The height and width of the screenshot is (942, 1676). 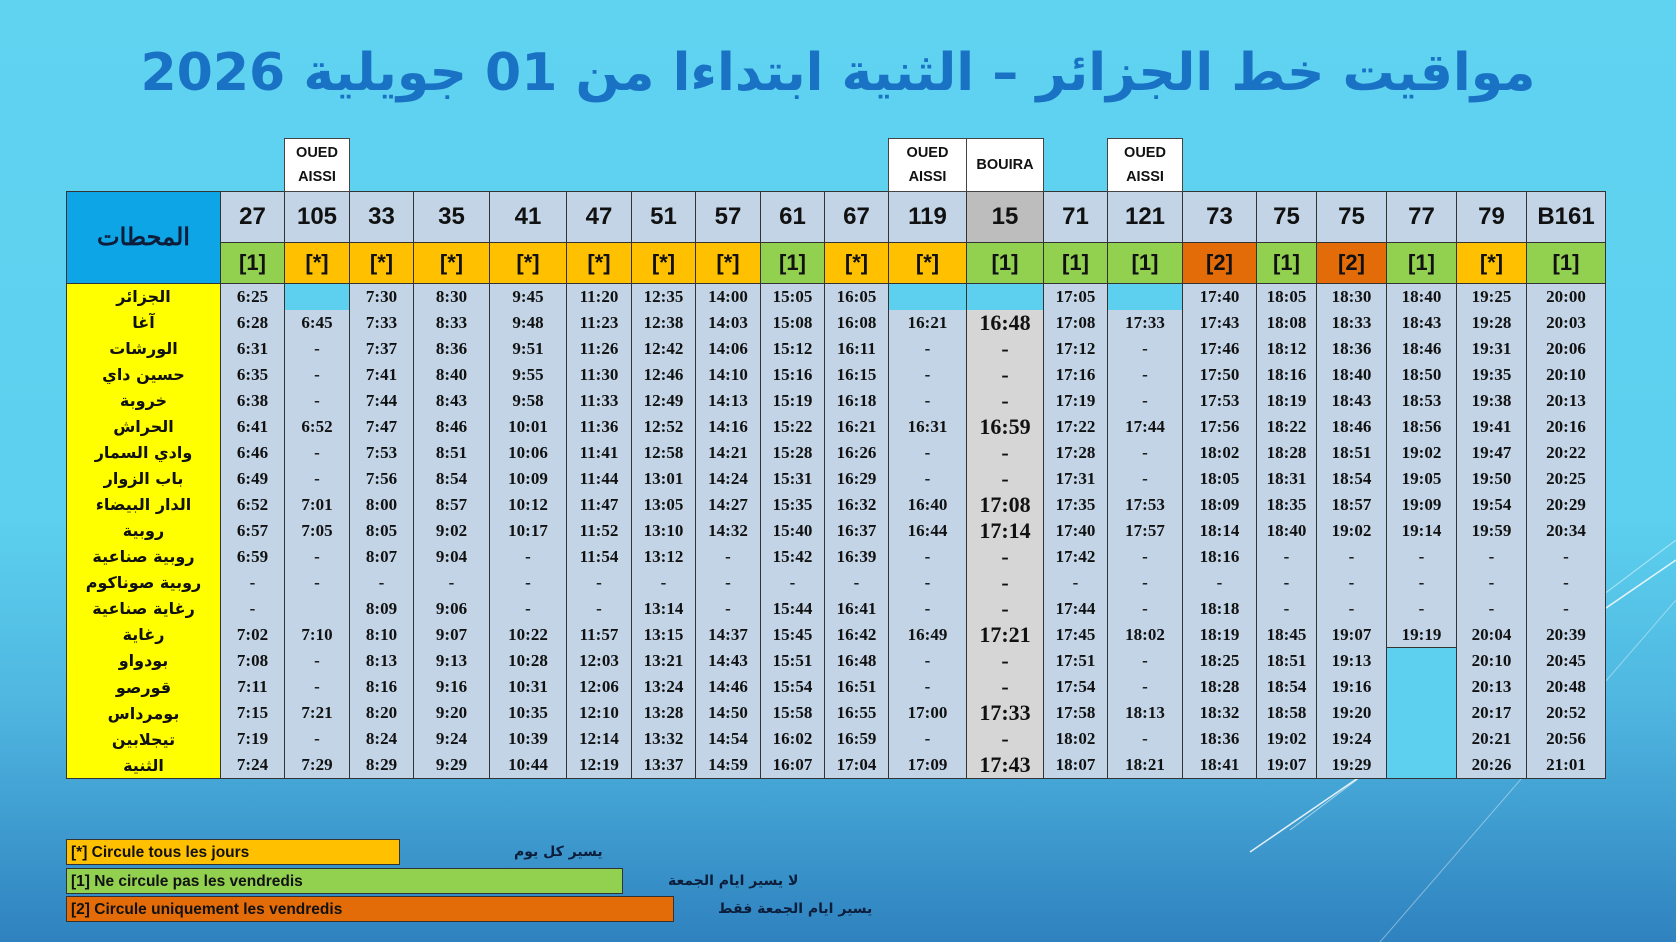 What do you see at coordinates (599, 739) in the screenshot?
I see `time-cell: 12:14` at bounding box center [599, 739].